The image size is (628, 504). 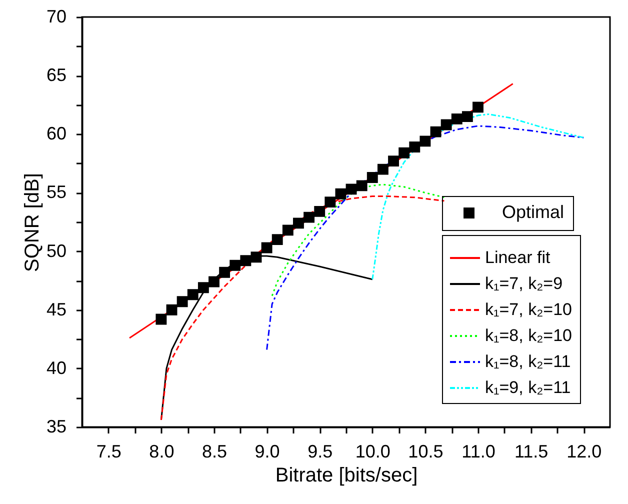 What do you see at coordinates (32, 222) in the screenshot?
I see `y-axis-title: SQNR [dB]` at bounding box center [32, 222].